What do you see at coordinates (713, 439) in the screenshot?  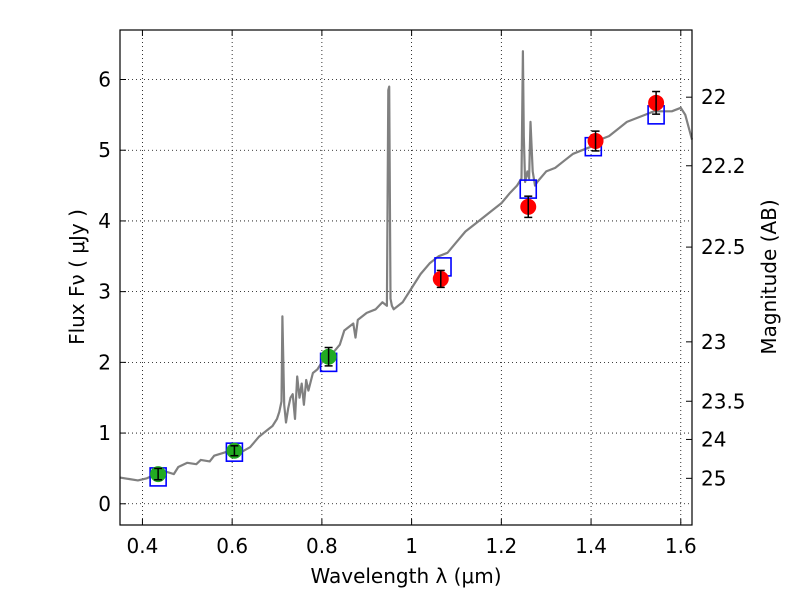 I see `right-tick-label: 24` at bounding box center [713, 439].